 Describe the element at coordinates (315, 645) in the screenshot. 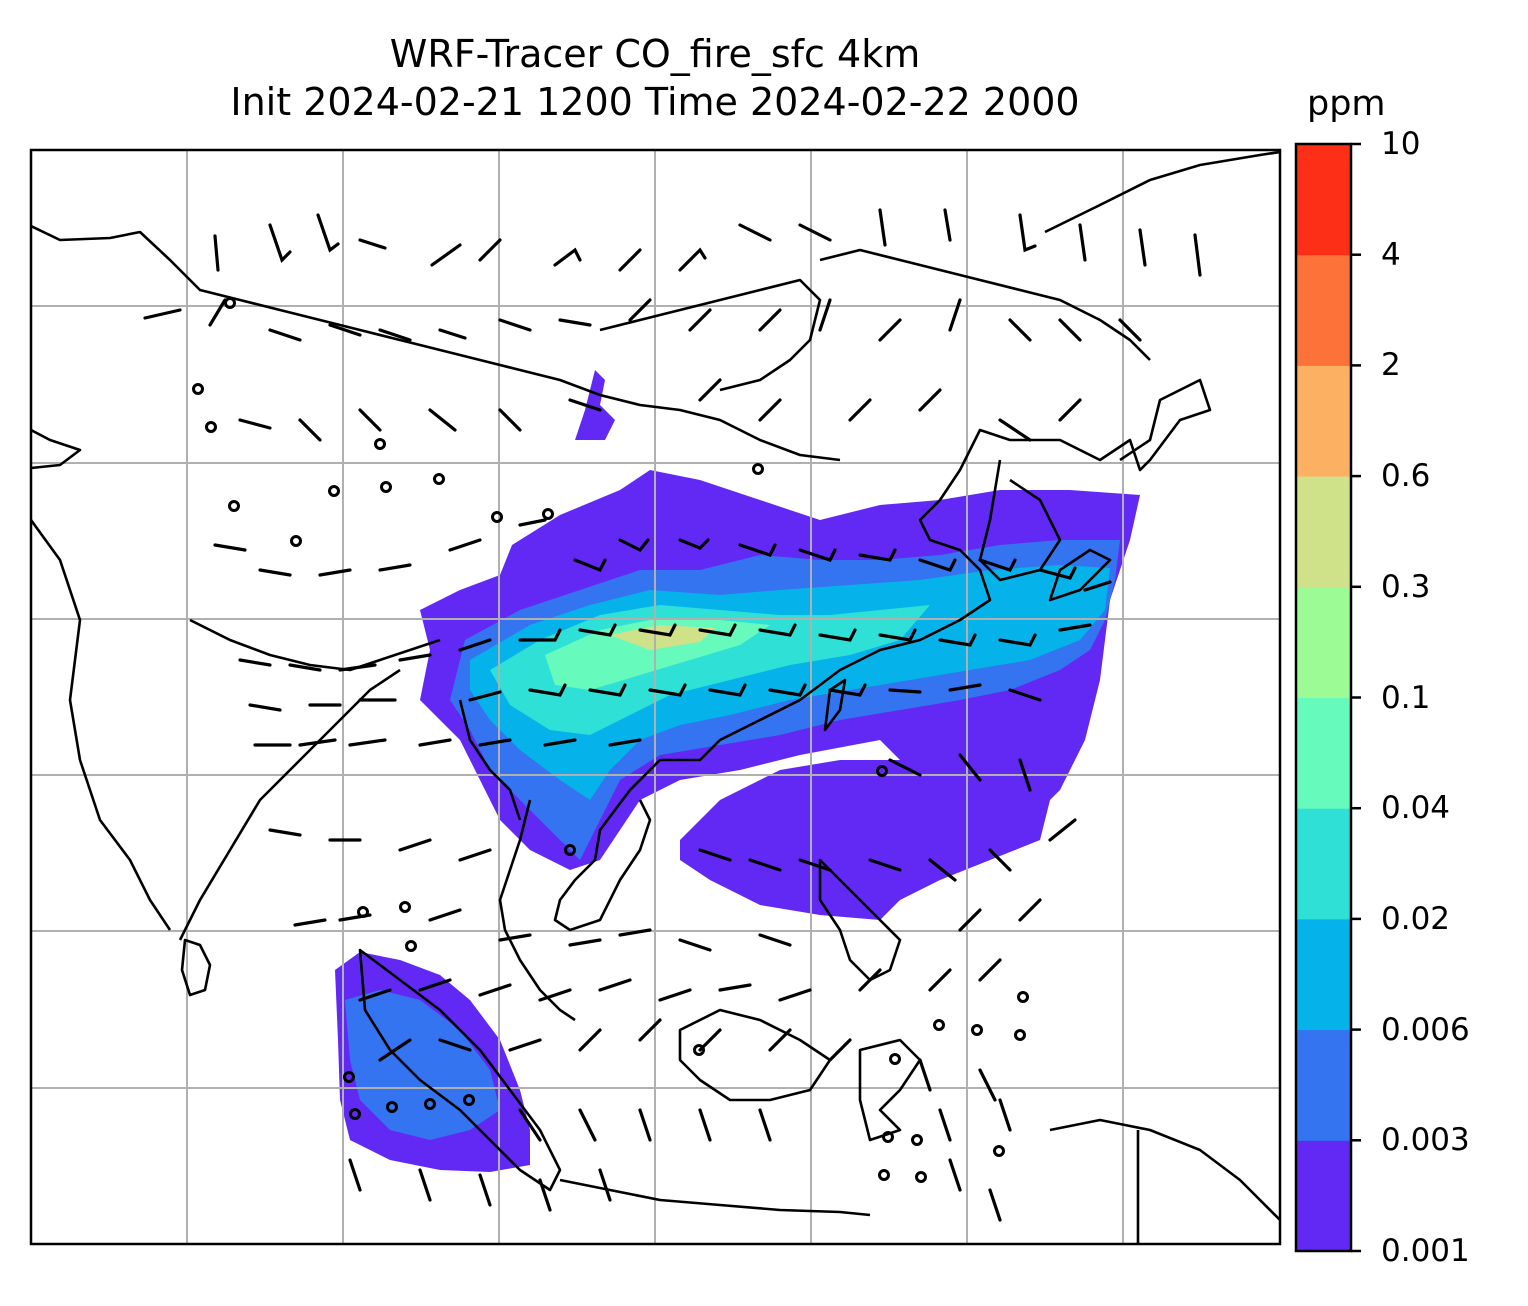

I see `border-himalaya` at that location.